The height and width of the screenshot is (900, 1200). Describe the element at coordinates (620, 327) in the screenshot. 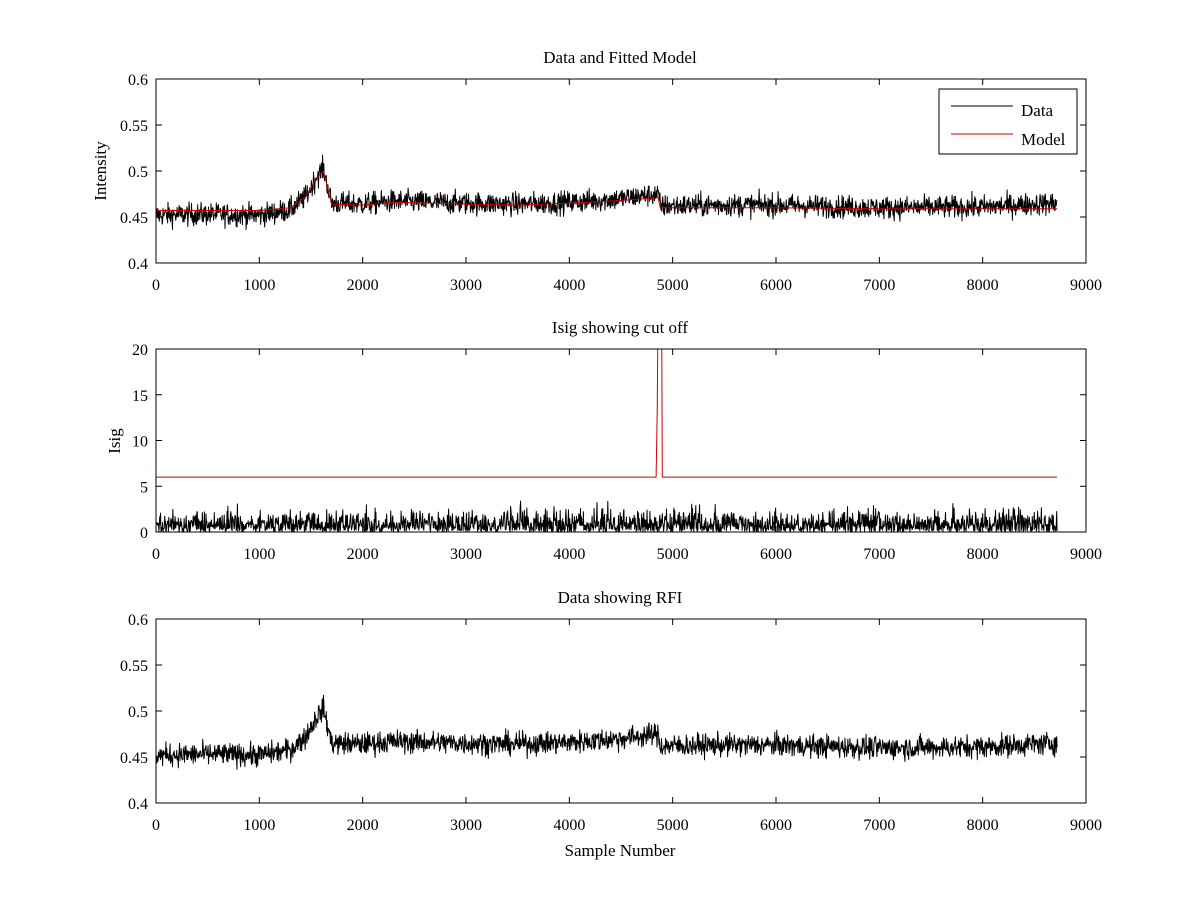

I see `plot-title: Isig showing cut off` at that location.